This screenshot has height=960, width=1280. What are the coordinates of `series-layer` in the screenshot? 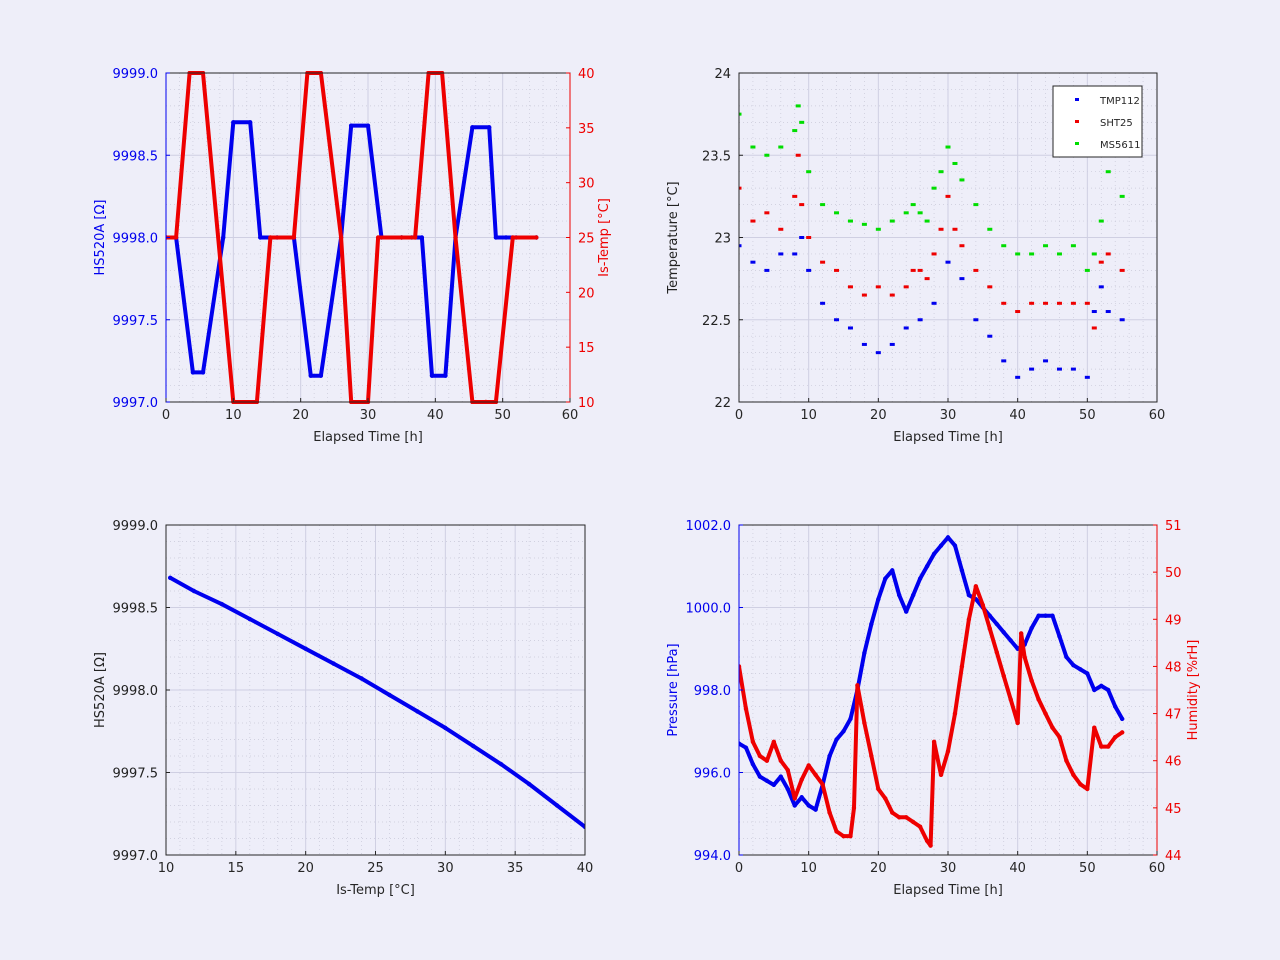 It's located at (932, 241).